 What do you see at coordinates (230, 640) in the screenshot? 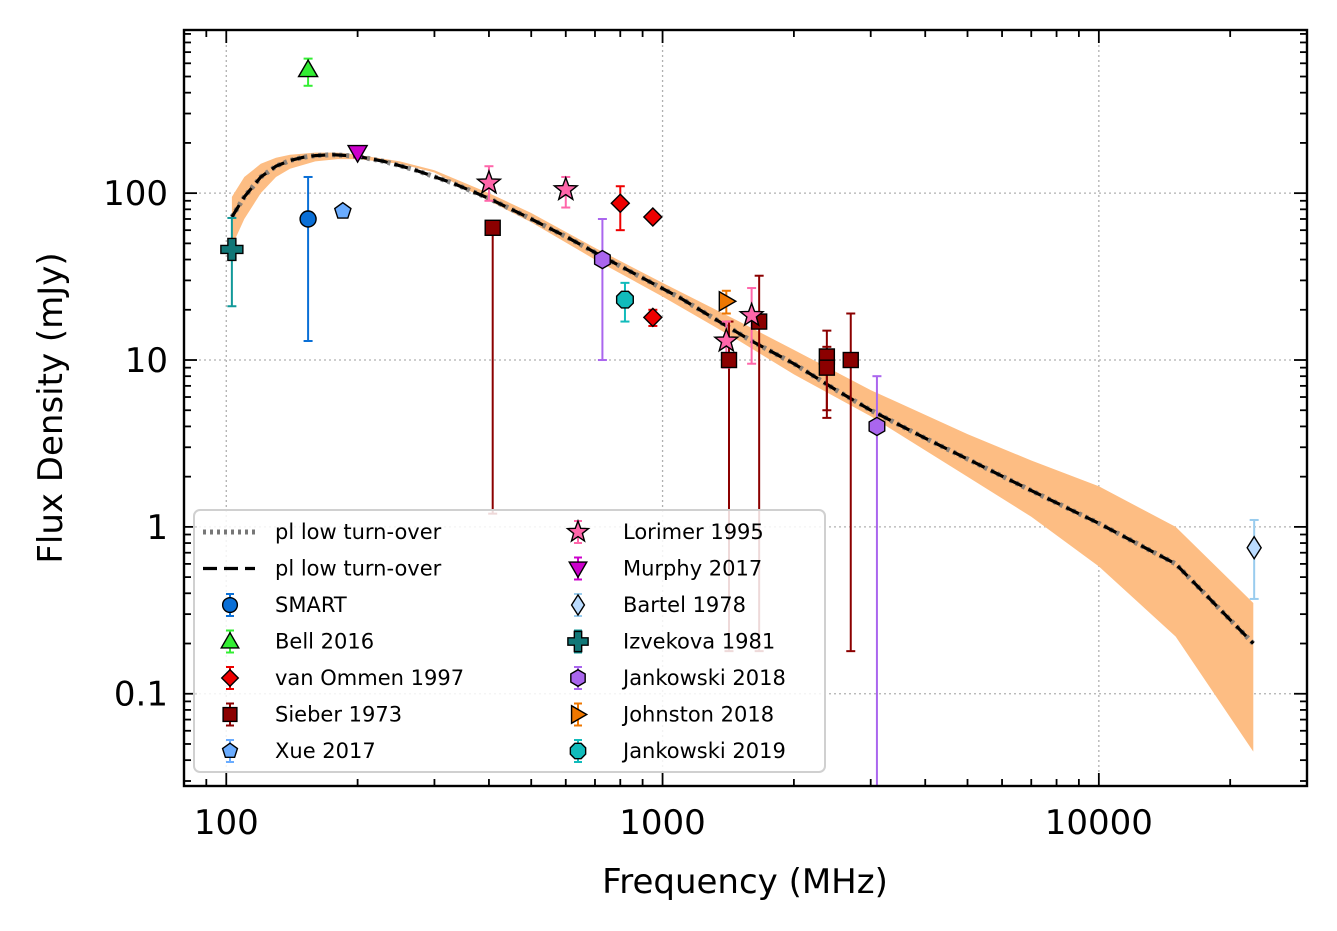
I see `legend-bell-2016-marker-handle` at bounding box center [230, 640].